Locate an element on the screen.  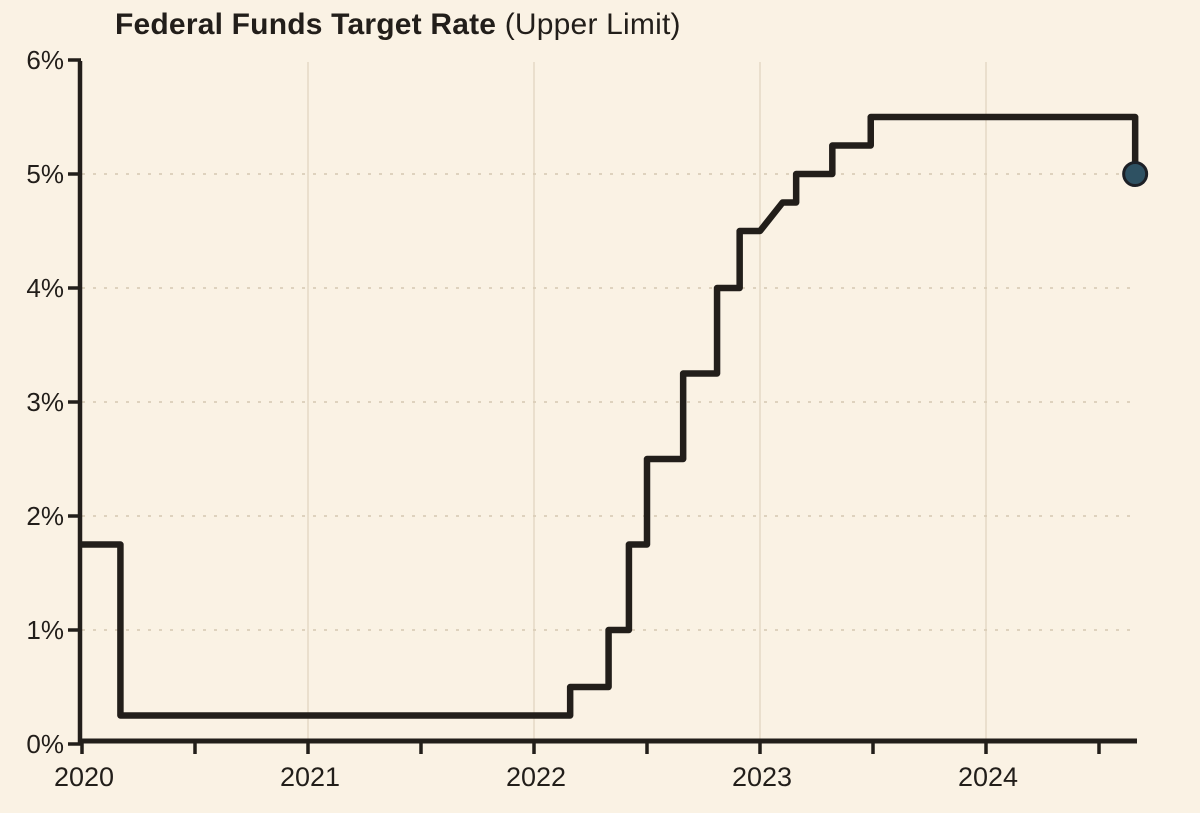
y-tick-label: 5% is located at coordinates (45, 174).